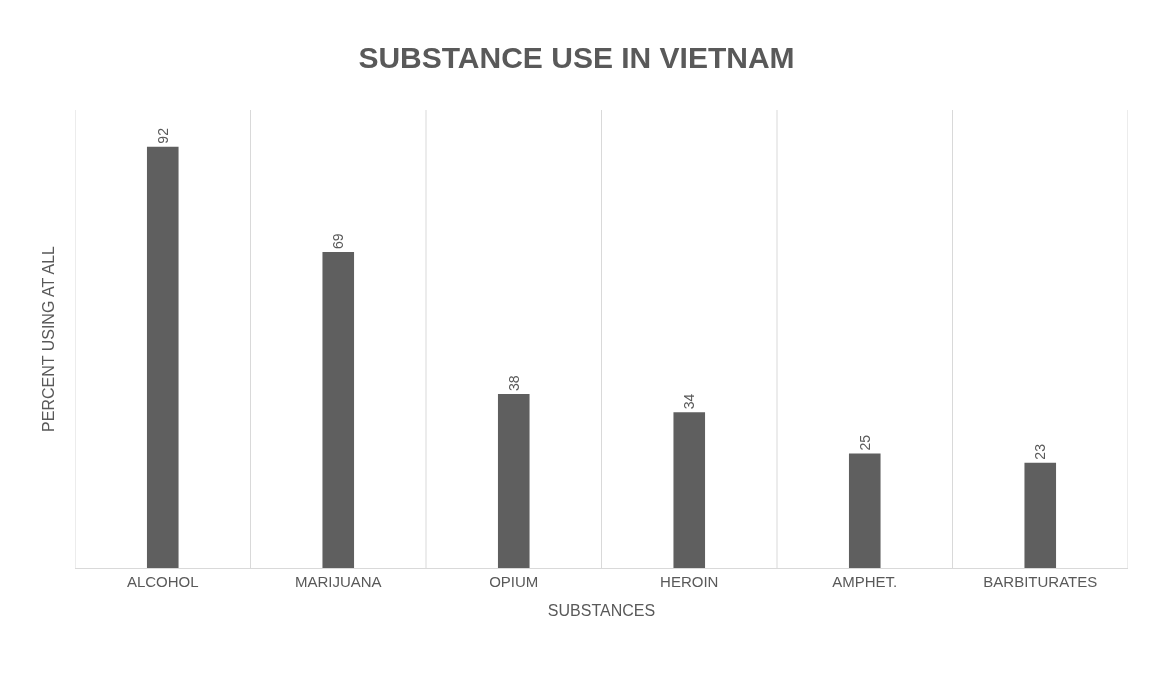 Image resolution: width=1153 pixels, height=673 pixels. I want to click on data-label: 92, so click(162, 135).